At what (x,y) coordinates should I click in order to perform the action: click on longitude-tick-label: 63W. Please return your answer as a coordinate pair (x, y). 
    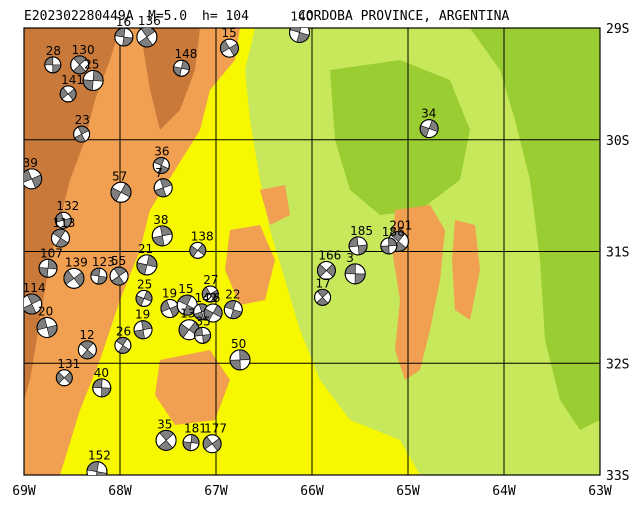
    Looking at the image, I should click on (600, 491).